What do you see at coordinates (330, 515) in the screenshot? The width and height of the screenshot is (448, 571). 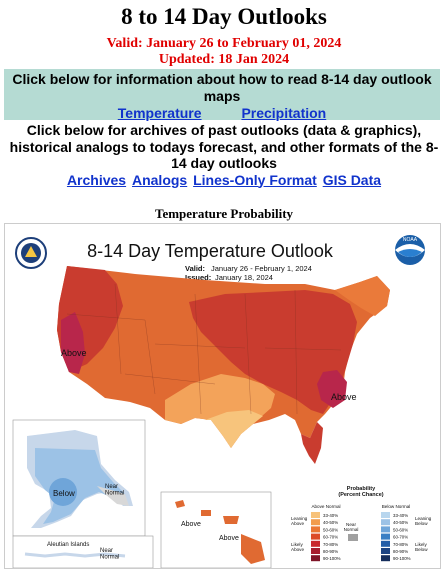 I see `above-range-label-0: 33-40%` at bounding box center [330, 515].